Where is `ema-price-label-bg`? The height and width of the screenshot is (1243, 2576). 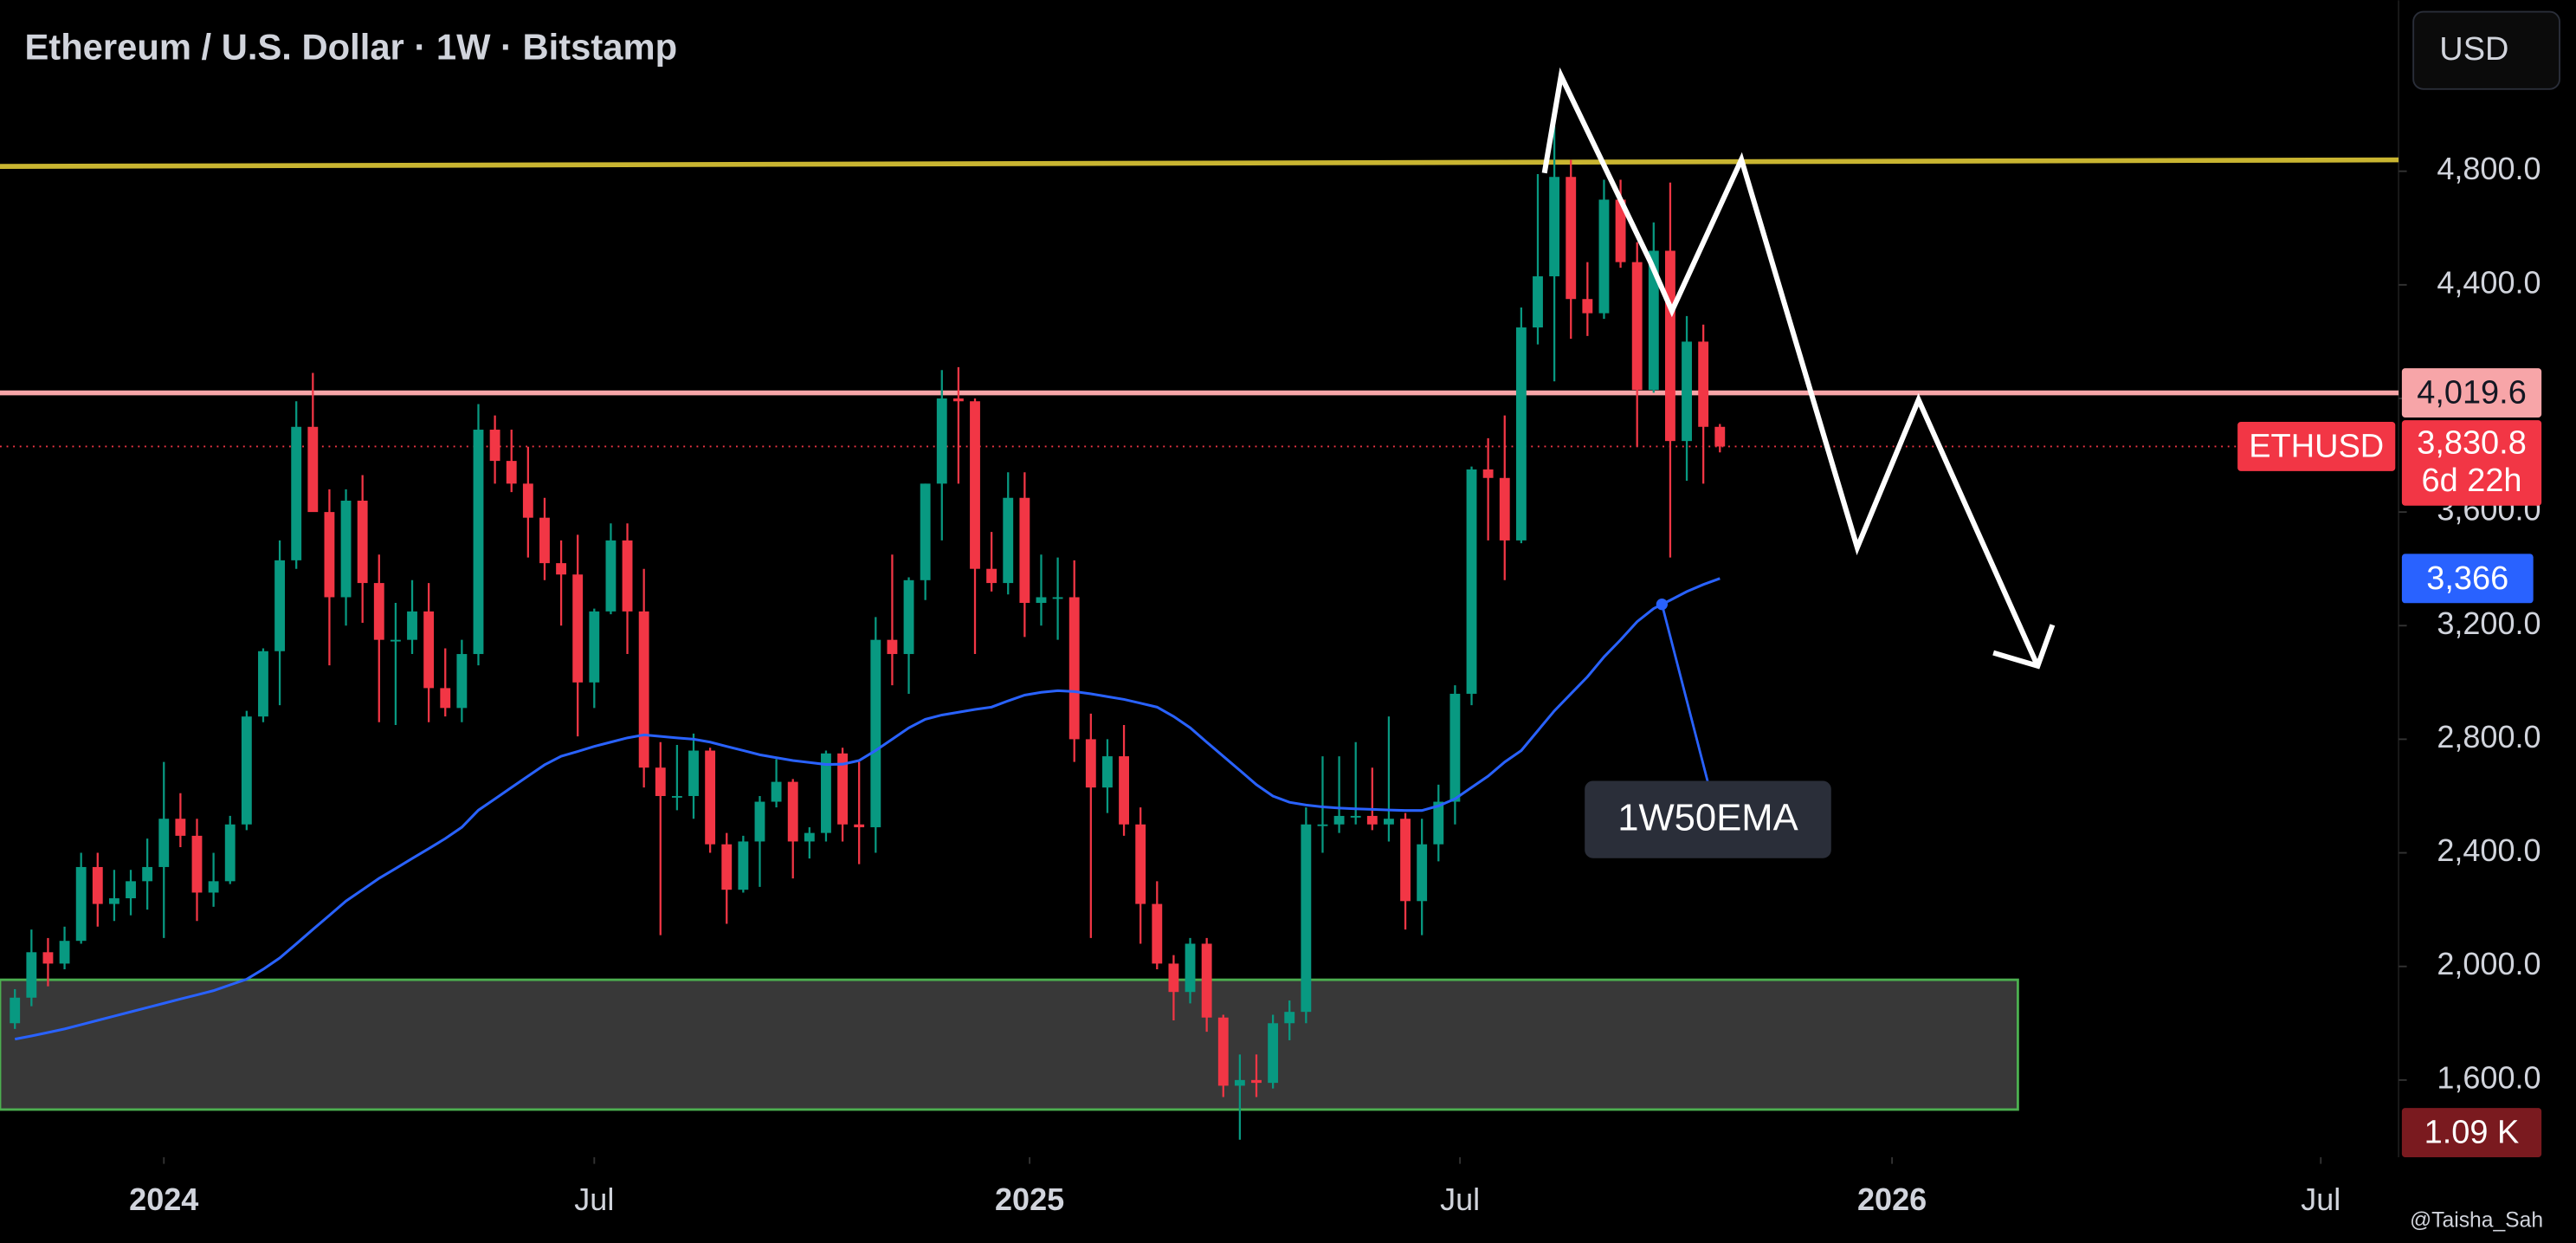
ema-price-label-bg is located at coordinates (2467, 579).